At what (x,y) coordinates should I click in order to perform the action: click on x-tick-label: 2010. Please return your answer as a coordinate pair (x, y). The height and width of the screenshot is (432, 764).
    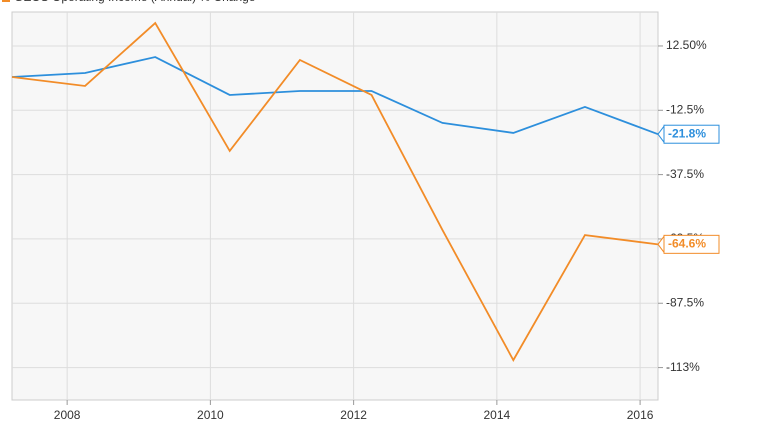
    Looking at the image, I should click on (210, 415).